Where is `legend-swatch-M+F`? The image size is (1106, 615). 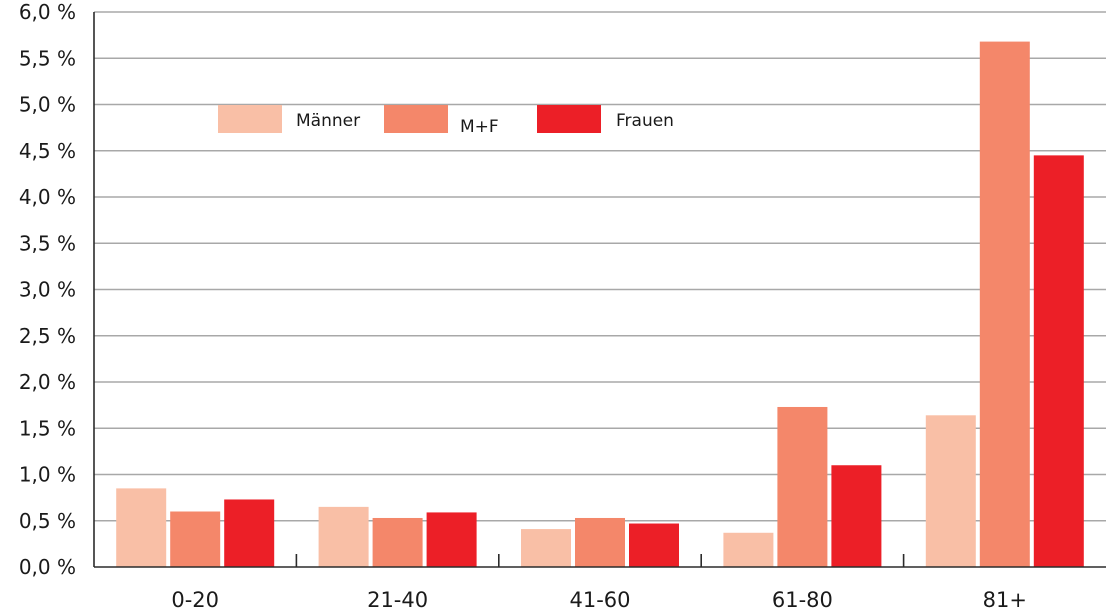
legend-swatch-M+F is located at coordinates (416, 119).